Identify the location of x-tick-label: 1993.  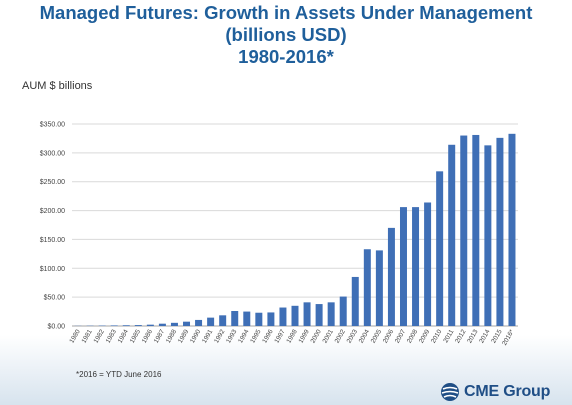
(231, 336).